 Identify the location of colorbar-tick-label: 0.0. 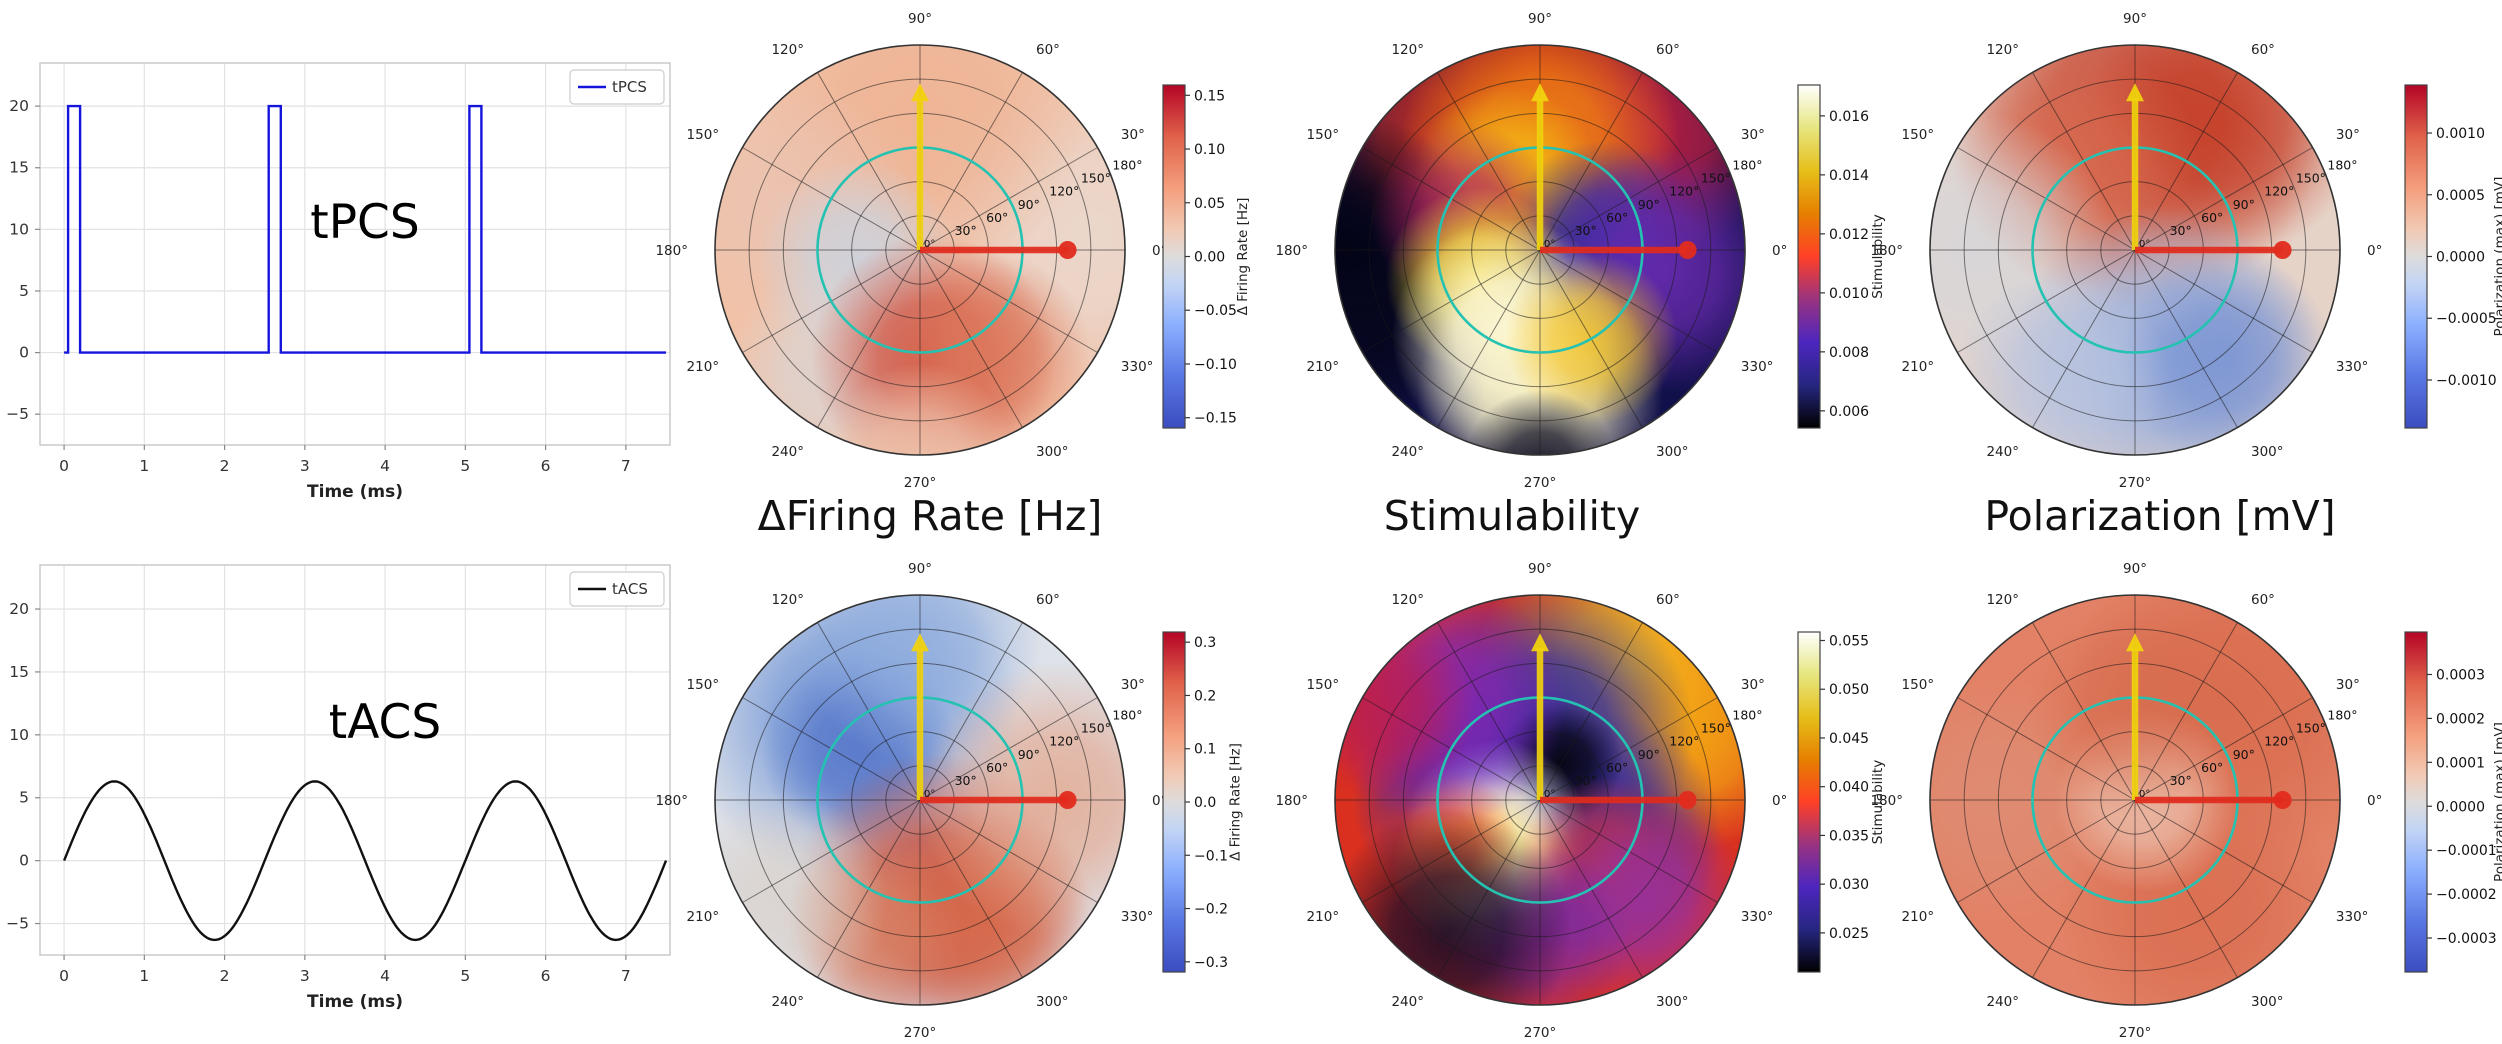
(1205, 803).